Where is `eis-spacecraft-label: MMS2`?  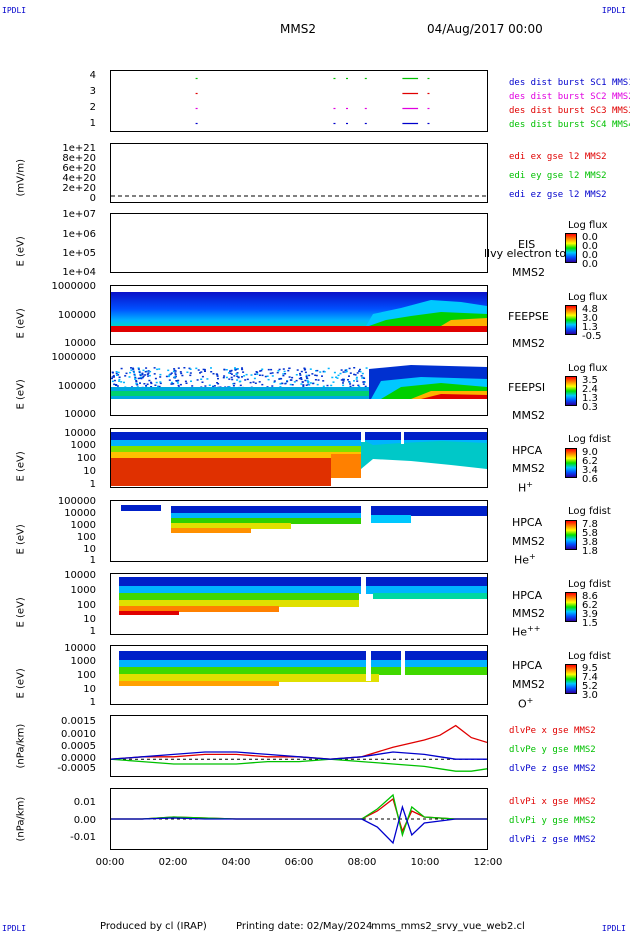 eis-spacecraft-label: MMS2 is located at coordinates (528, 272).